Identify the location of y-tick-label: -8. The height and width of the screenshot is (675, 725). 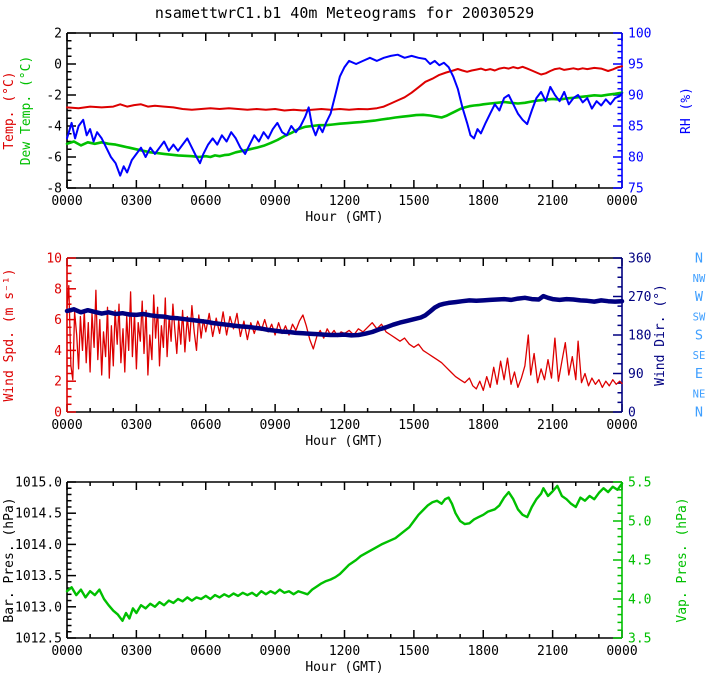
(54, 189).